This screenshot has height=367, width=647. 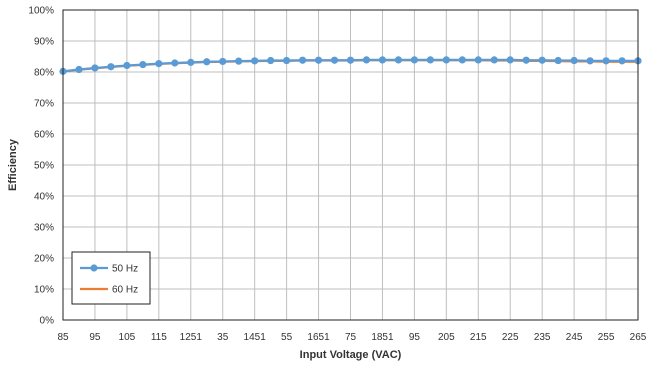 What do you see at coordinates (606, 337) in the screenshot?
I see `x-tick-label: 255` at bounding box center [606, 337].